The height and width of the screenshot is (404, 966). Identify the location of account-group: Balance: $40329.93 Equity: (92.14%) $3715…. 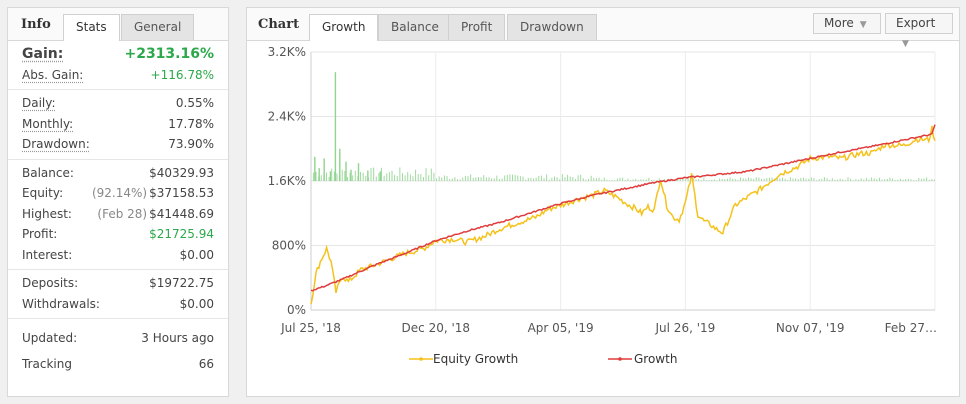
(118, 215).